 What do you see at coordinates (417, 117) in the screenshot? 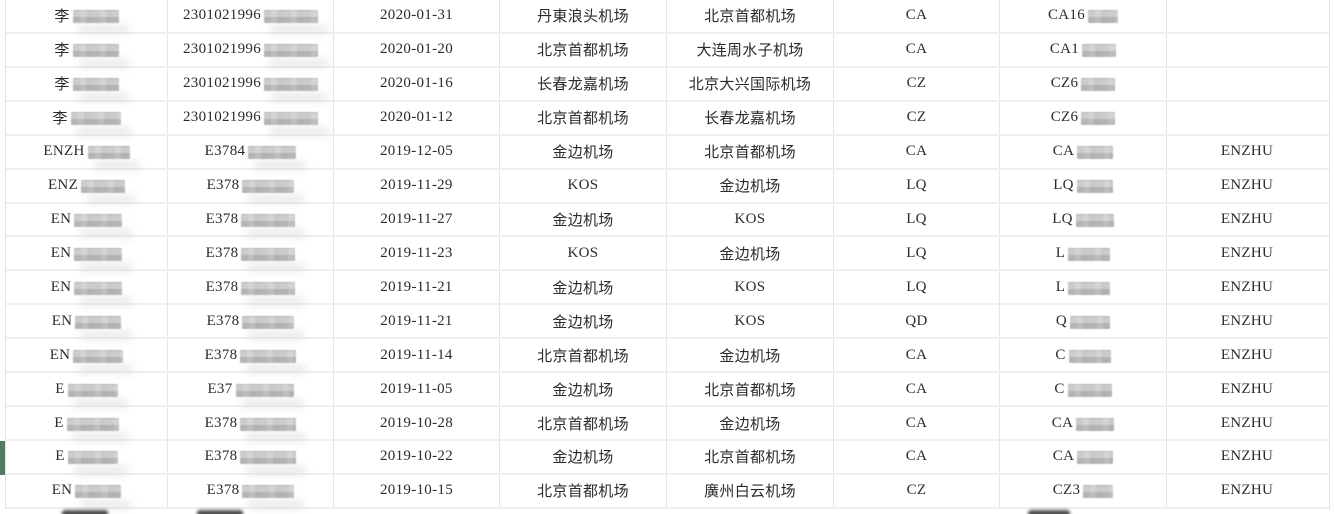
I see `cell-flight-date: 2020-01-12` at bounding box center [417, 117].